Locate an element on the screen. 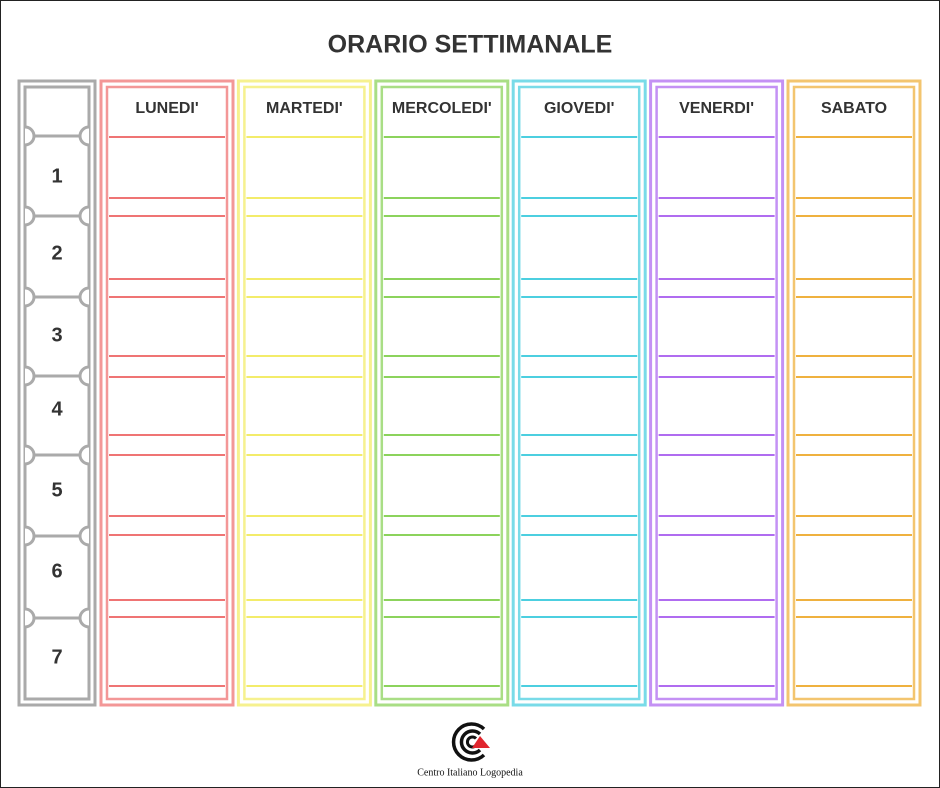 The width and height of the screenshot is (940, 788). period-number: 7 is located at coordinates (56, 657).